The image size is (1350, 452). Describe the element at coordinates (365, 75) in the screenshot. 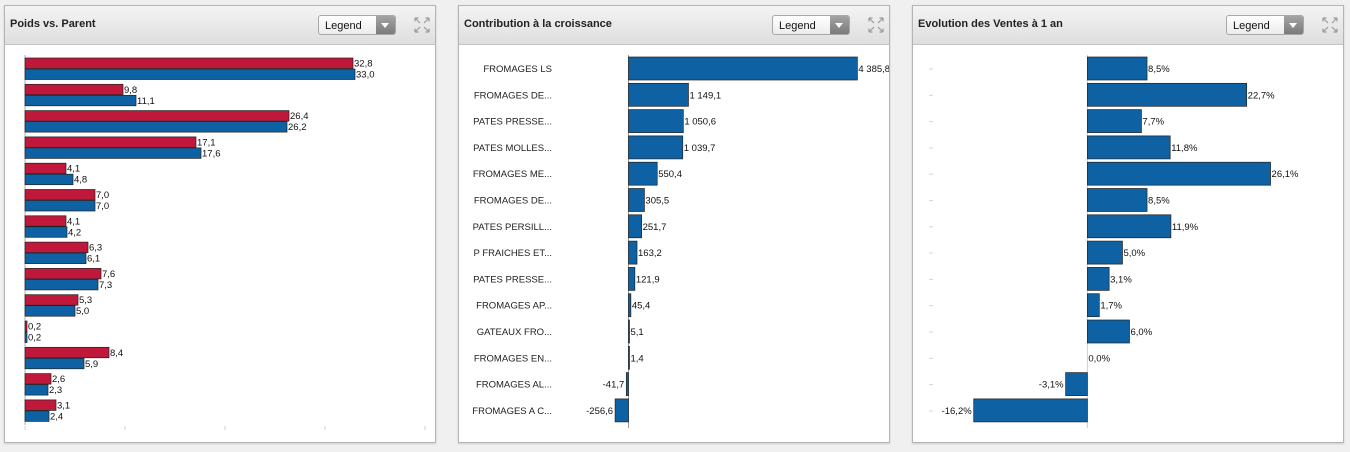

I see `data-label: 33,0` at that location.